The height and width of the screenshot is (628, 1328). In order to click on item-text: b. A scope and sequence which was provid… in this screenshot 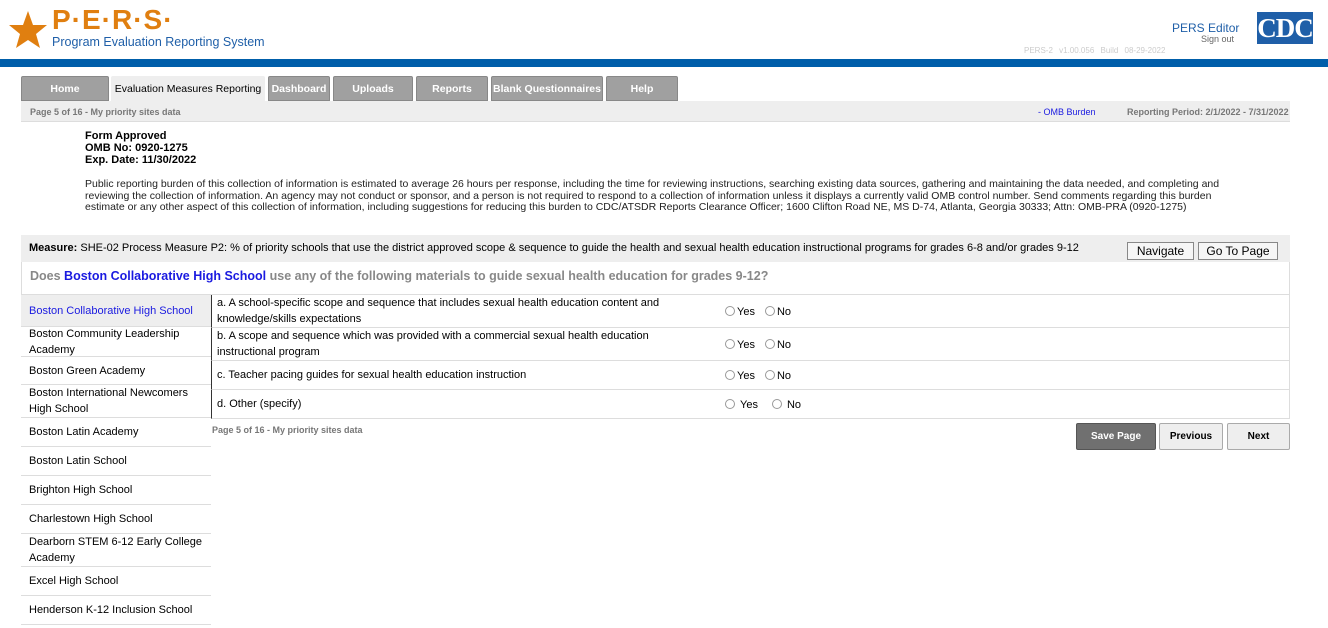, I will do `click(433, 344)`.